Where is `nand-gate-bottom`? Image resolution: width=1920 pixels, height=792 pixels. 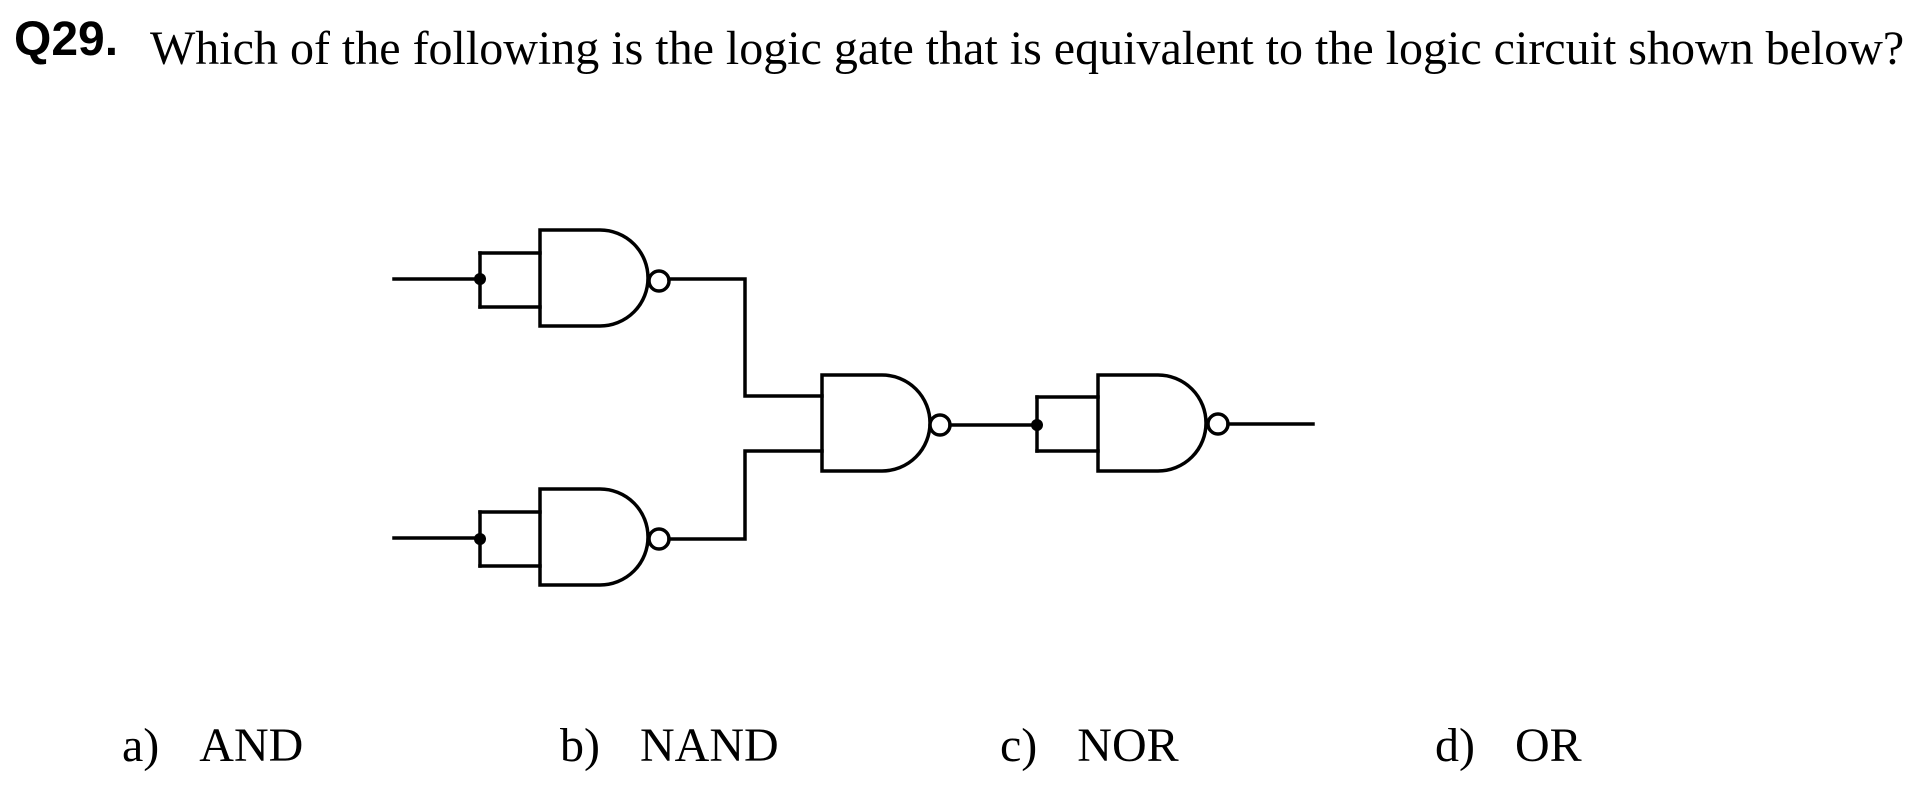
nand-gate-bottom is located at coordinates (608, 518).